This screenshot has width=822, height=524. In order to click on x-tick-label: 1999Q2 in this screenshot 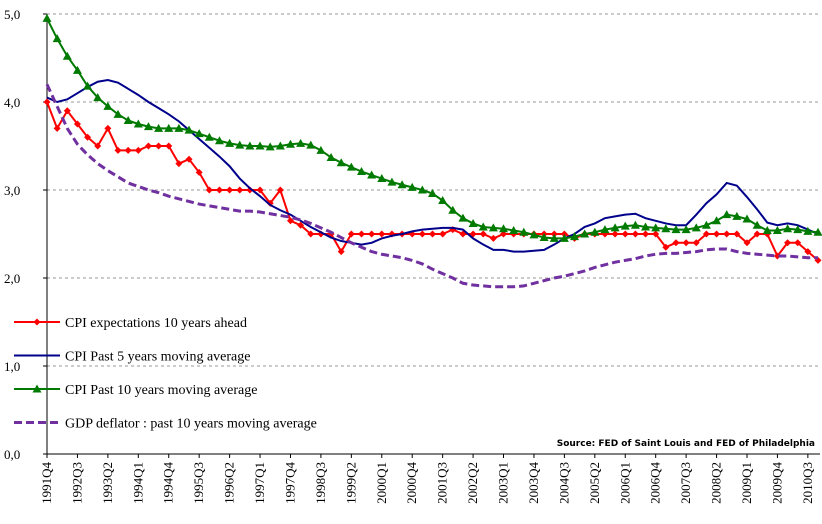, I will do `click(350, 483)`.